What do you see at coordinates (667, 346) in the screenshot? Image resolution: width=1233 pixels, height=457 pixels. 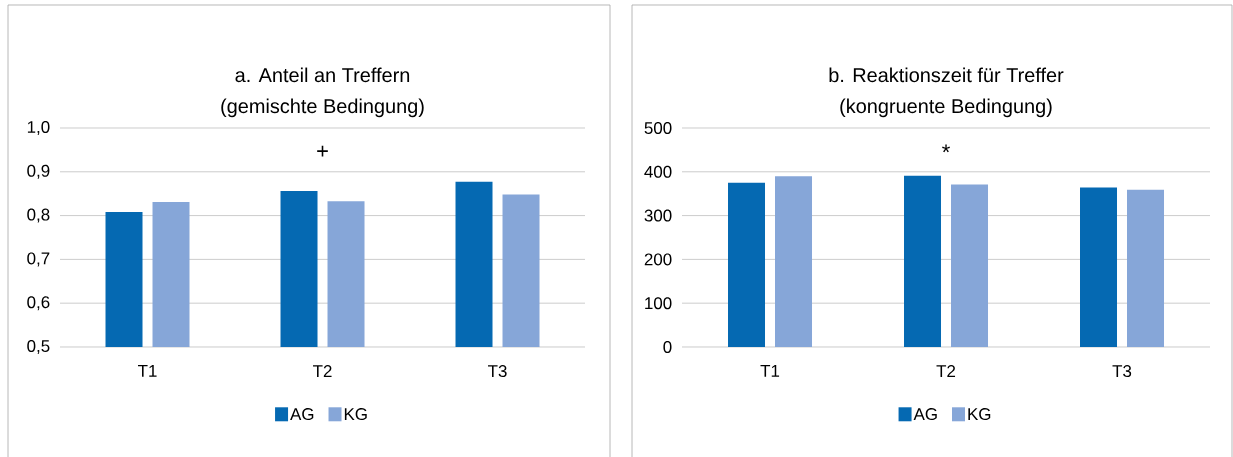 I see `y-tick-label: 0` at bounding box center [667, 346].